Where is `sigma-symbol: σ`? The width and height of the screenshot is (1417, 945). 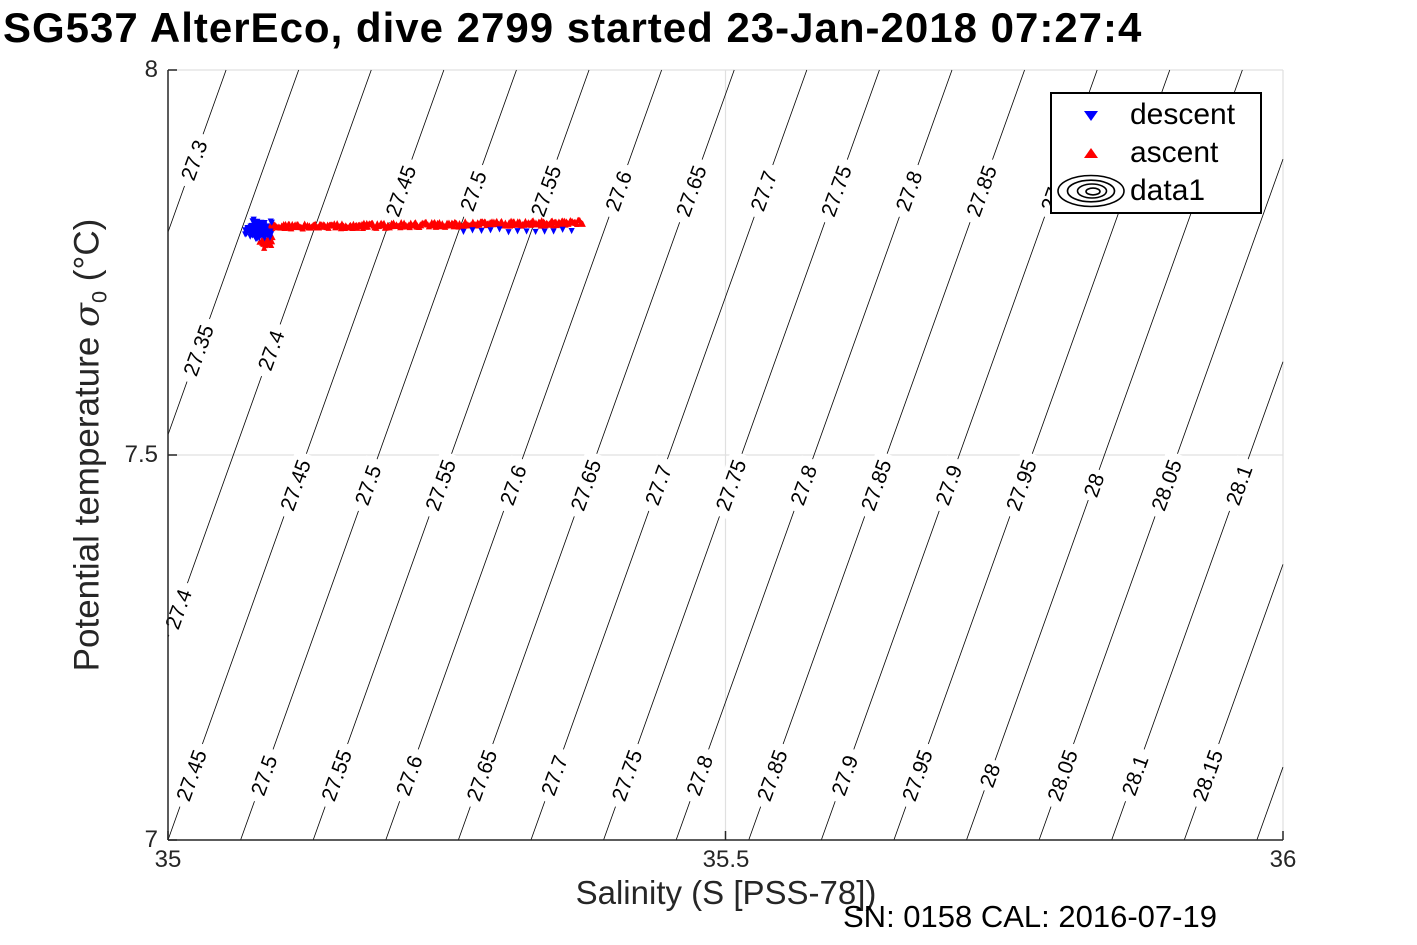 sigma-symbol: σ is located at coordinates (87, 315).